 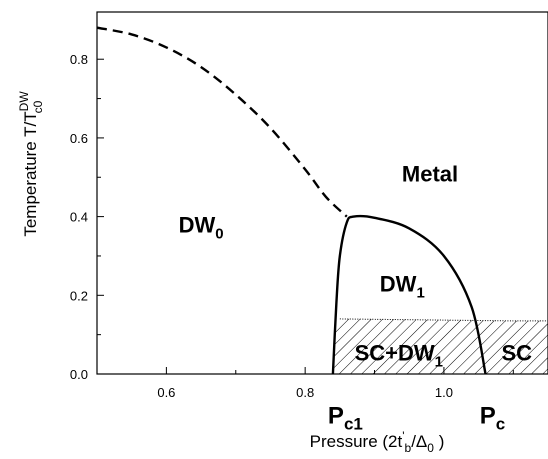 What do you see at coordinates (31, 164) in the screenshot?
I see `y-axis-title: Temperature T/TDWc0` at bounding box center [31, 164].